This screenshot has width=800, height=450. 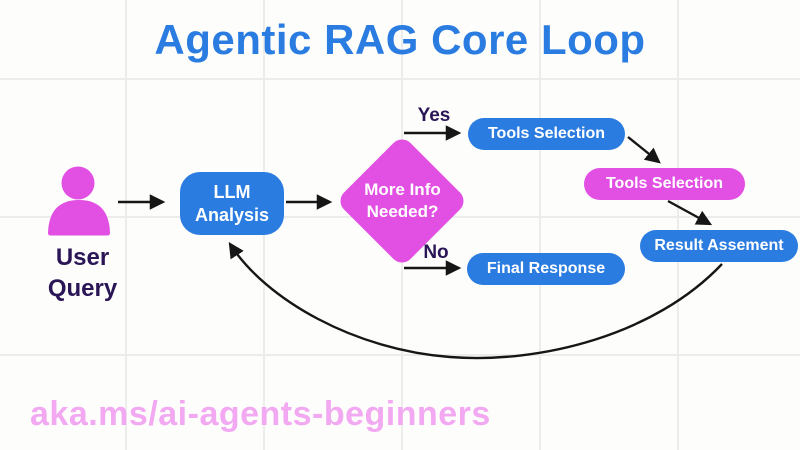 I want to click on node-llm-analysis: LLM Analysis, so click(x=232, y=203).